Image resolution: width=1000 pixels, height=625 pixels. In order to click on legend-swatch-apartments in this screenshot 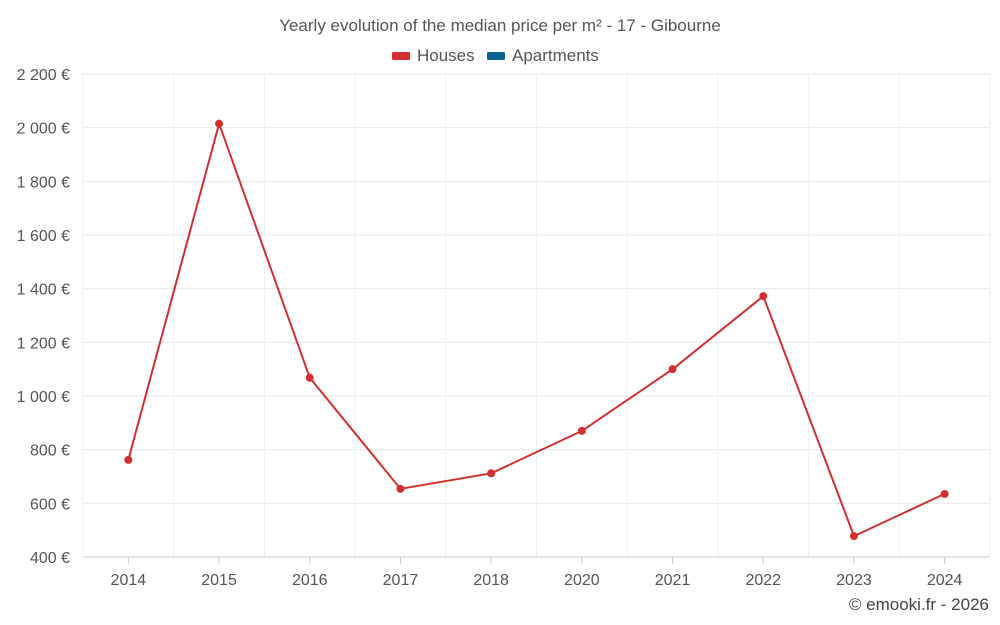, I will do `click(496, 56)`.